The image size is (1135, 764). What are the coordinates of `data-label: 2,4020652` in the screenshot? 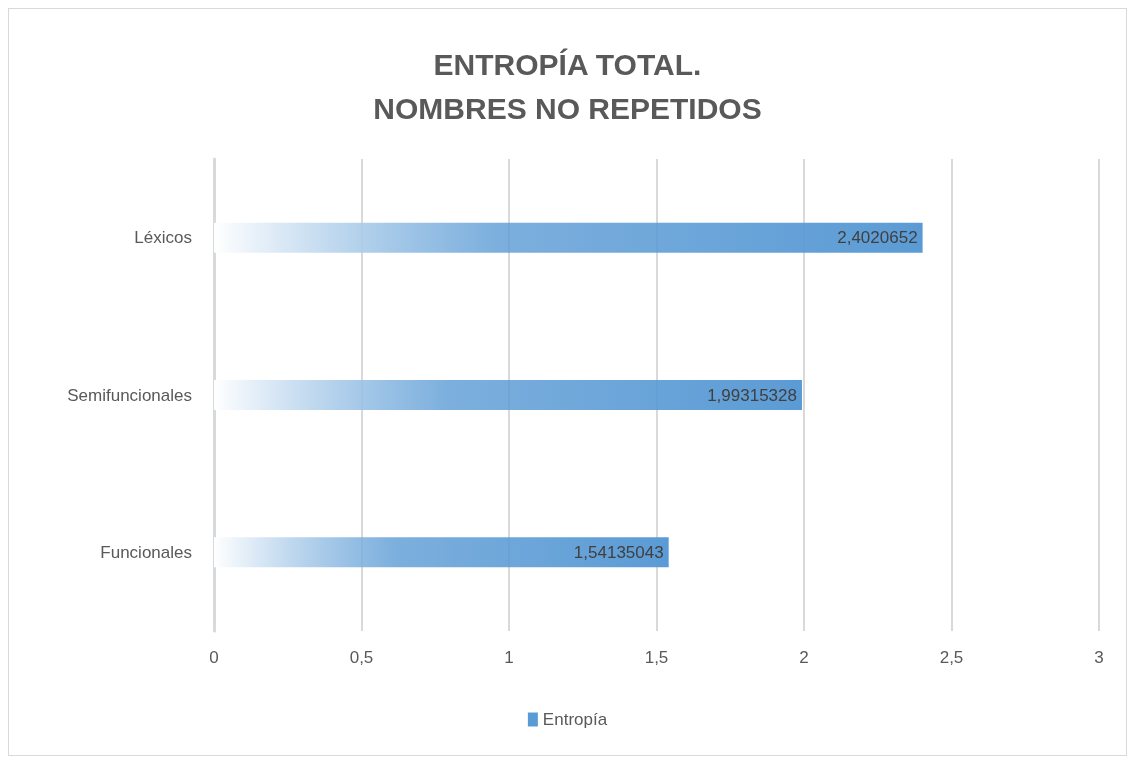 It's located at (877, 238).